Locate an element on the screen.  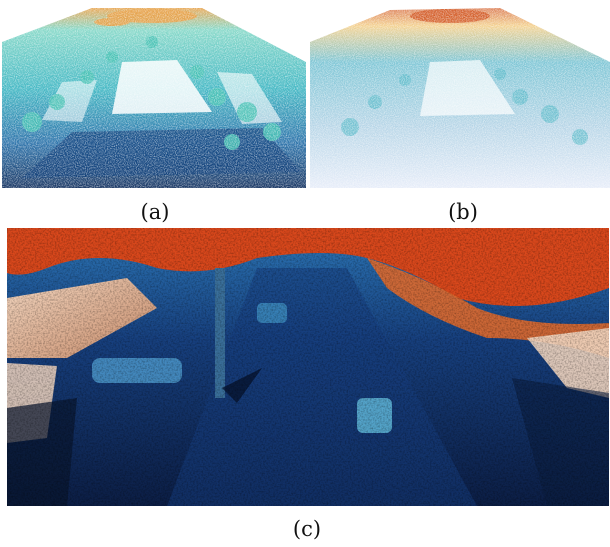
caption-b: (b) is located at coordinates (463, 212).